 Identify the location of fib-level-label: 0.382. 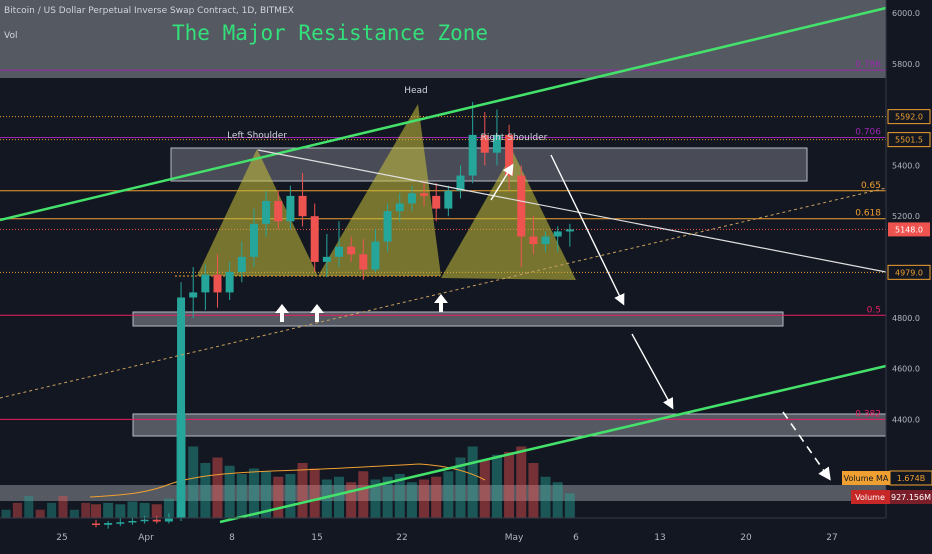
(868, 414).